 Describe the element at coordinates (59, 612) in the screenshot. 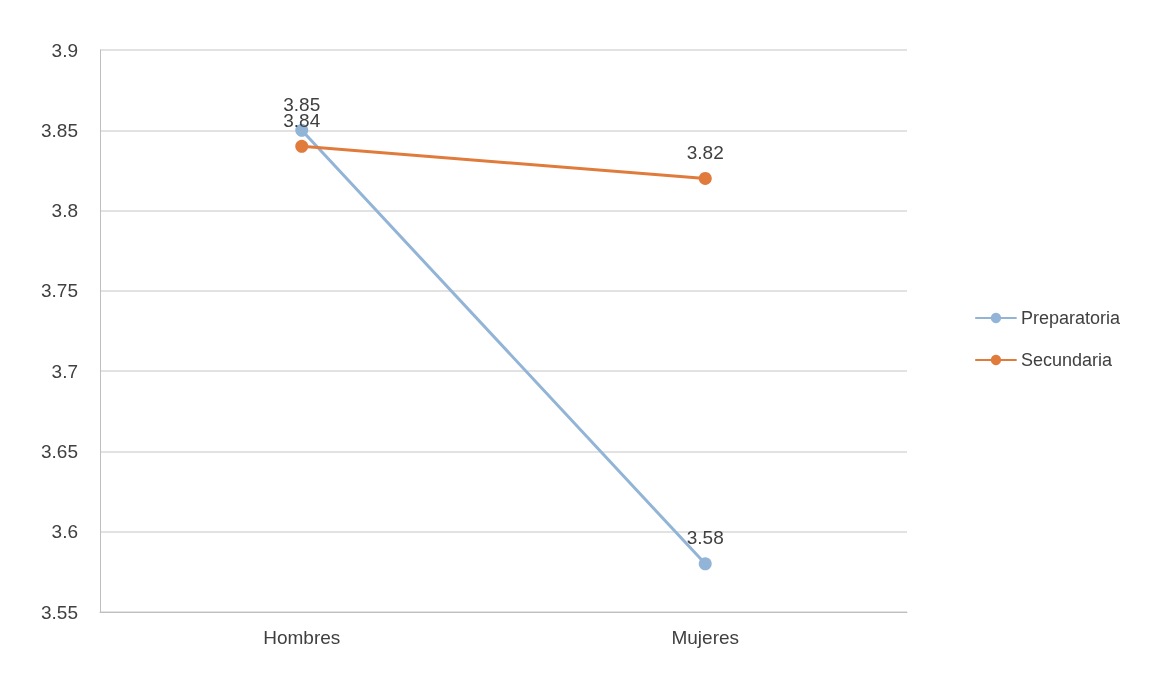

I see `y-tick-label: 3.55` at that location.